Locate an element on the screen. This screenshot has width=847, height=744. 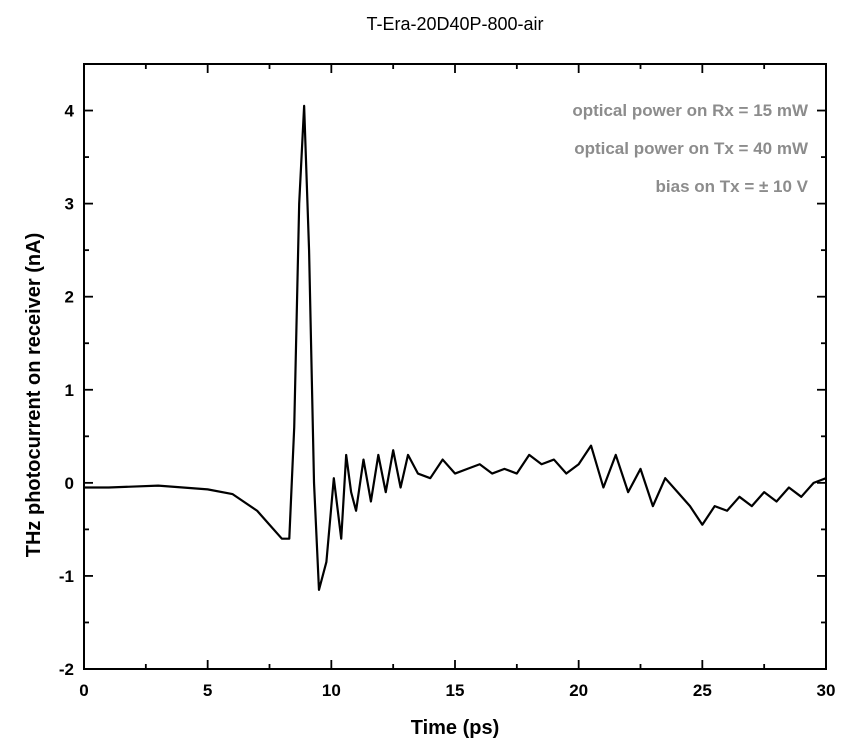
annotation: bias on Tx = ± 10 V is located at coordinates (732, 186).